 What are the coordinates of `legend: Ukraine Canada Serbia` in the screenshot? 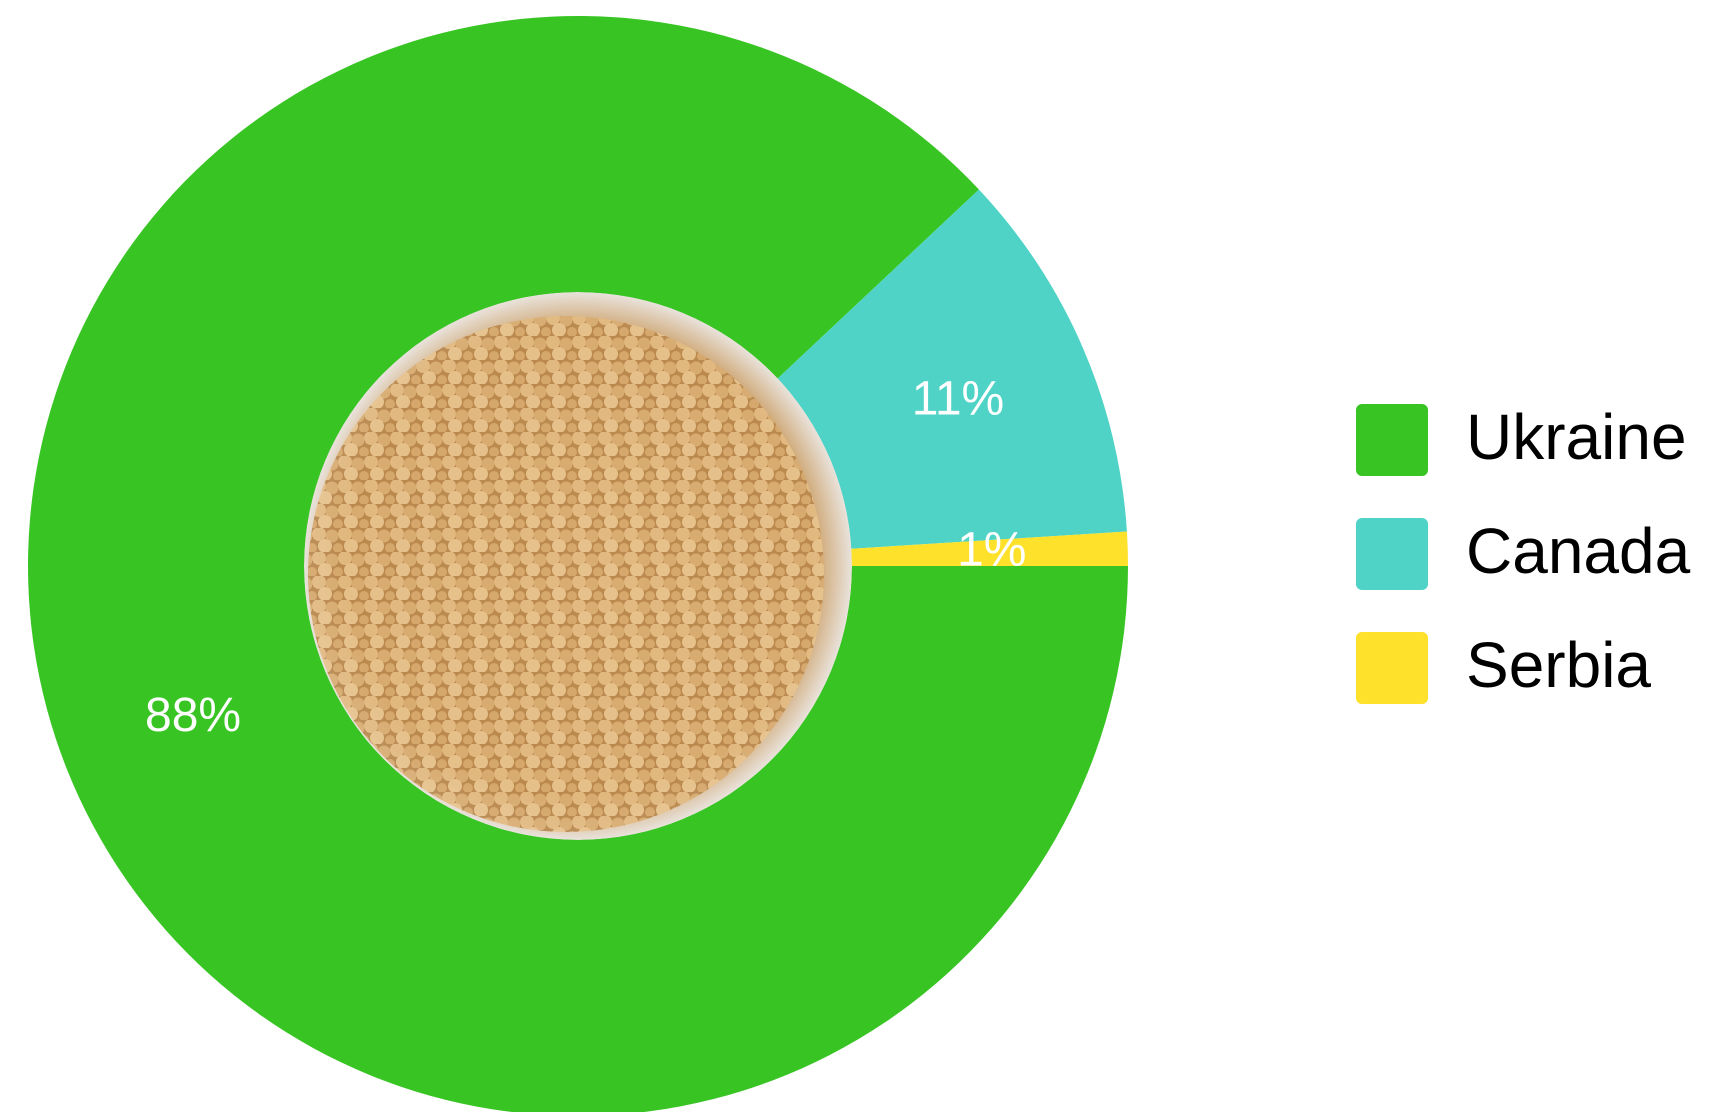 It's located at (1523, 552).